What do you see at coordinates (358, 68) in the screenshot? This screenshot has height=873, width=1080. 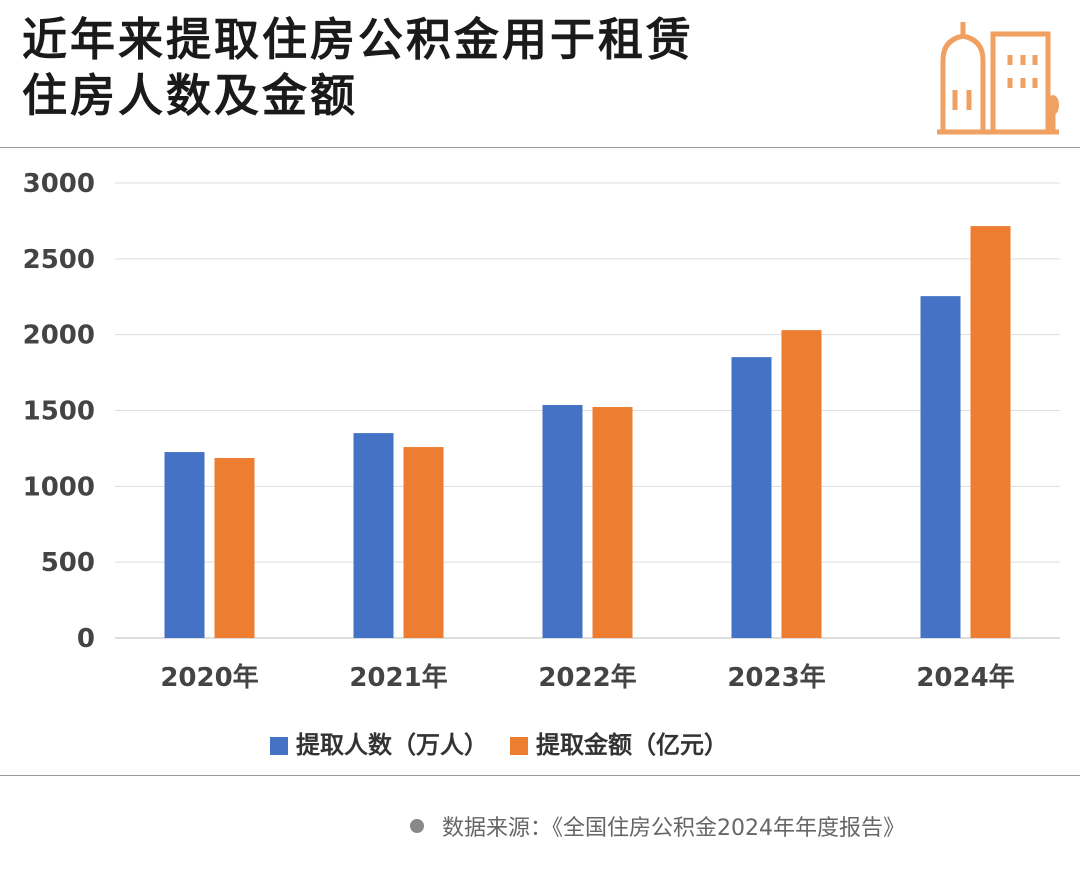 I see `chart-title: 近年来提取住房公积金用于租赁 住房人数及金额` at bounding box center [358, 68].